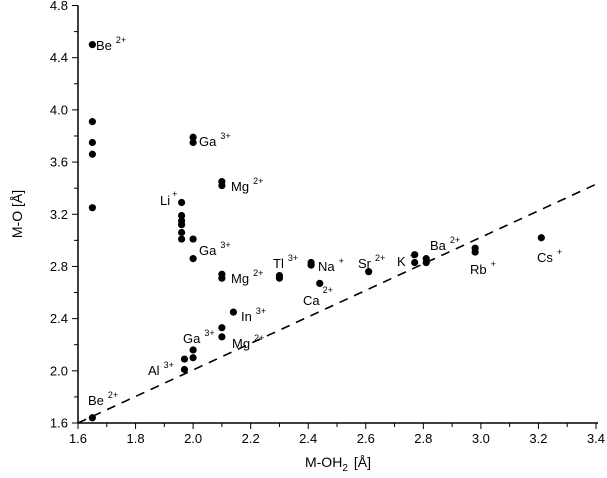  What do you see at coordinates (311, 300) in the screenshot?
I see `ion-symbol: Ca` at bounding box center [311, 300].